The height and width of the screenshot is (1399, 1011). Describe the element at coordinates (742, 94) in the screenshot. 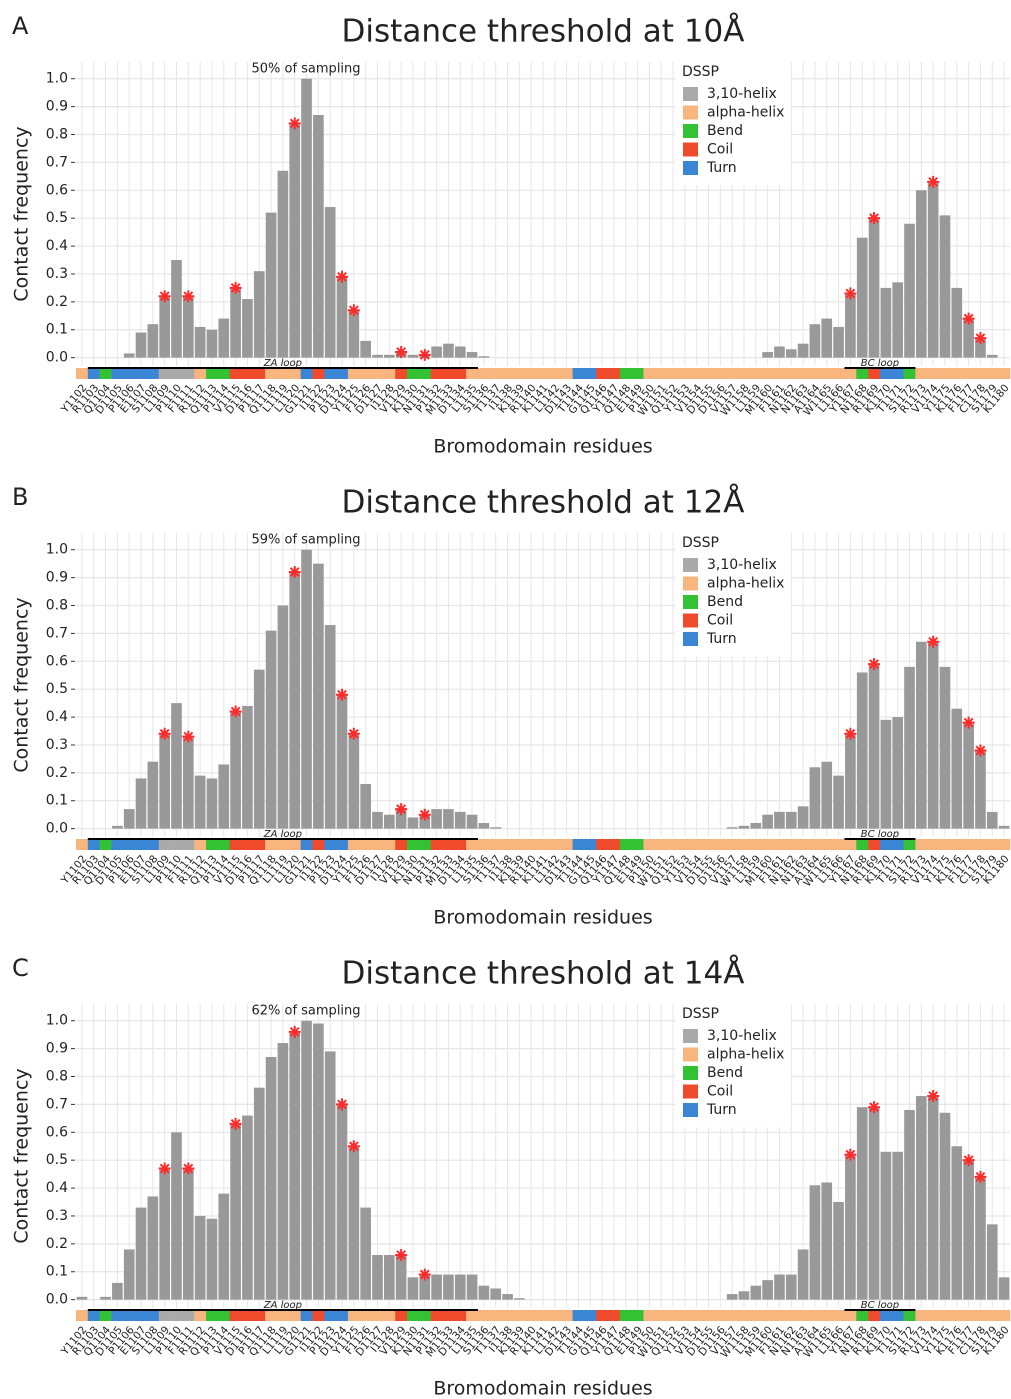

I see `legend-label: 3,10-helix` at that location.